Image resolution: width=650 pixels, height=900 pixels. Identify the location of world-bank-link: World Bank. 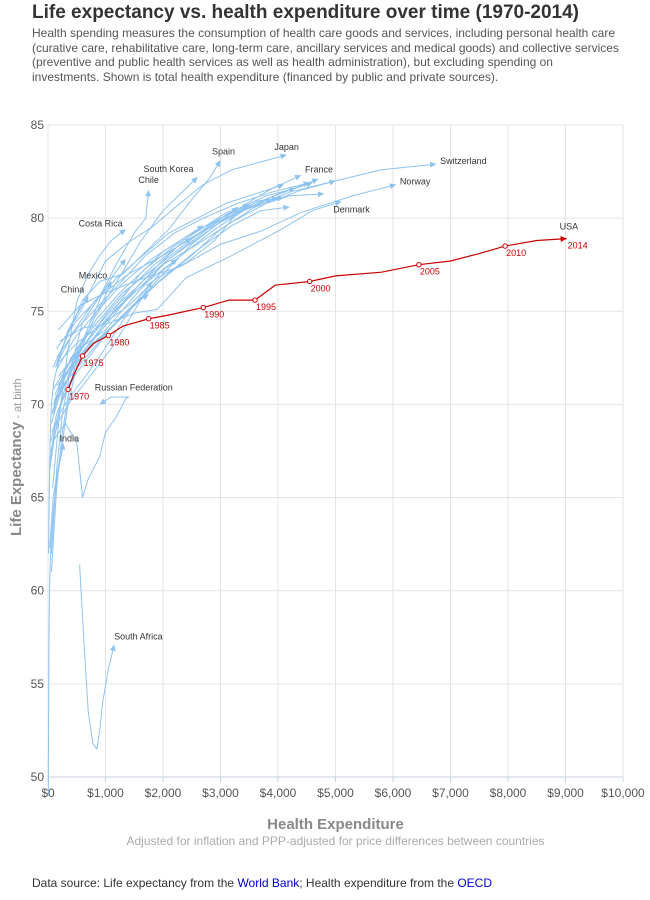
(268, 883).